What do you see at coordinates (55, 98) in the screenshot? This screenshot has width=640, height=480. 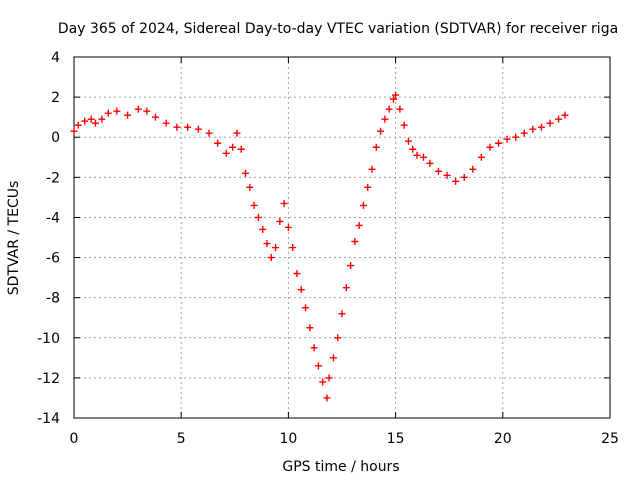 I see `y-tick-label: 2` at bounding box center [55, 98].